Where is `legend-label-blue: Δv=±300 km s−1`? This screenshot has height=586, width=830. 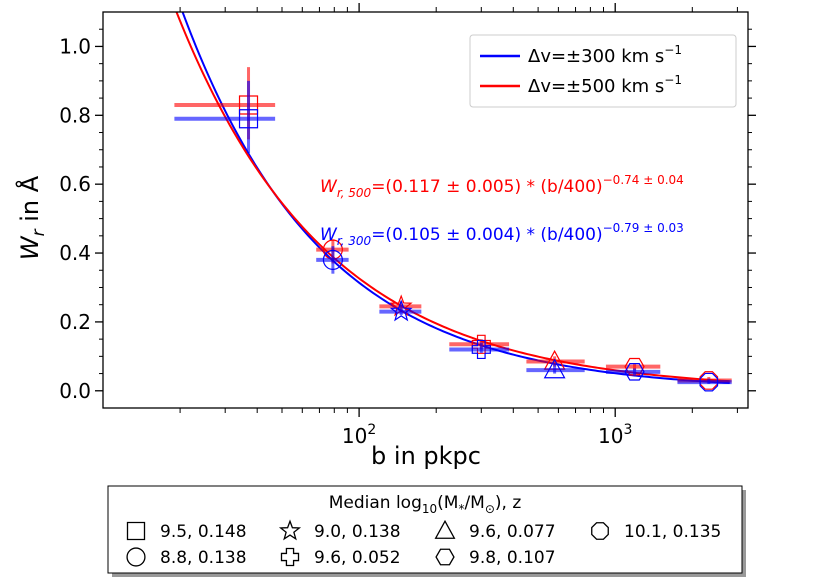
legend-label-blue: Δv=±300 km s−1 is located at coordinates (605, 55).